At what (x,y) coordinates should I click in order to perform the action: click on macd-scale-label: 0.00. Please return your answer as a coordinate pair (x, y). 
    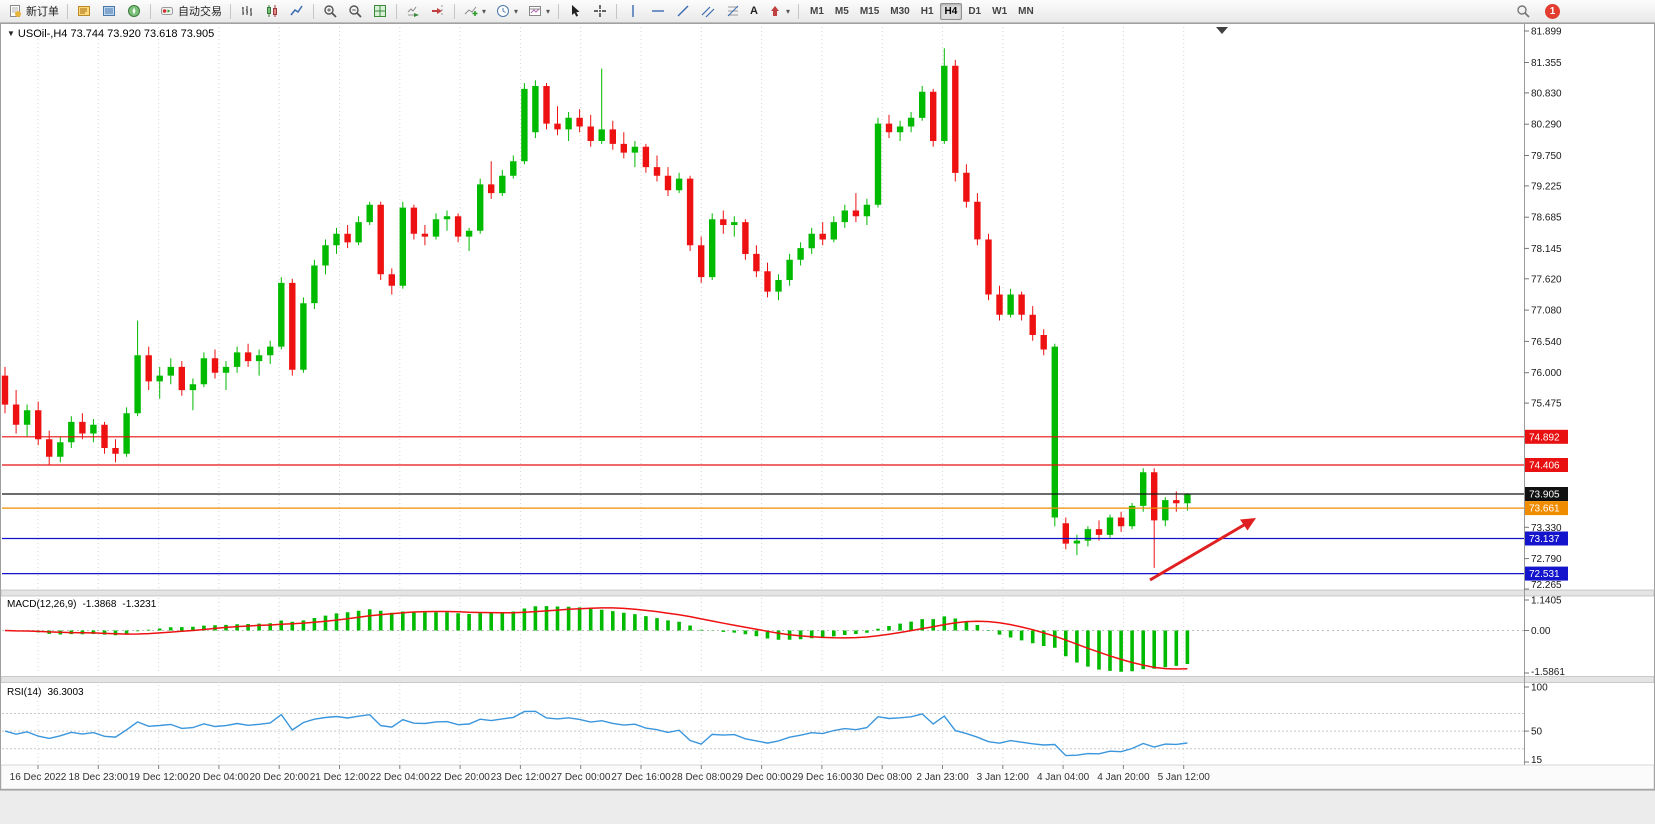
    Looking at the image, I should click on (1541, 631).